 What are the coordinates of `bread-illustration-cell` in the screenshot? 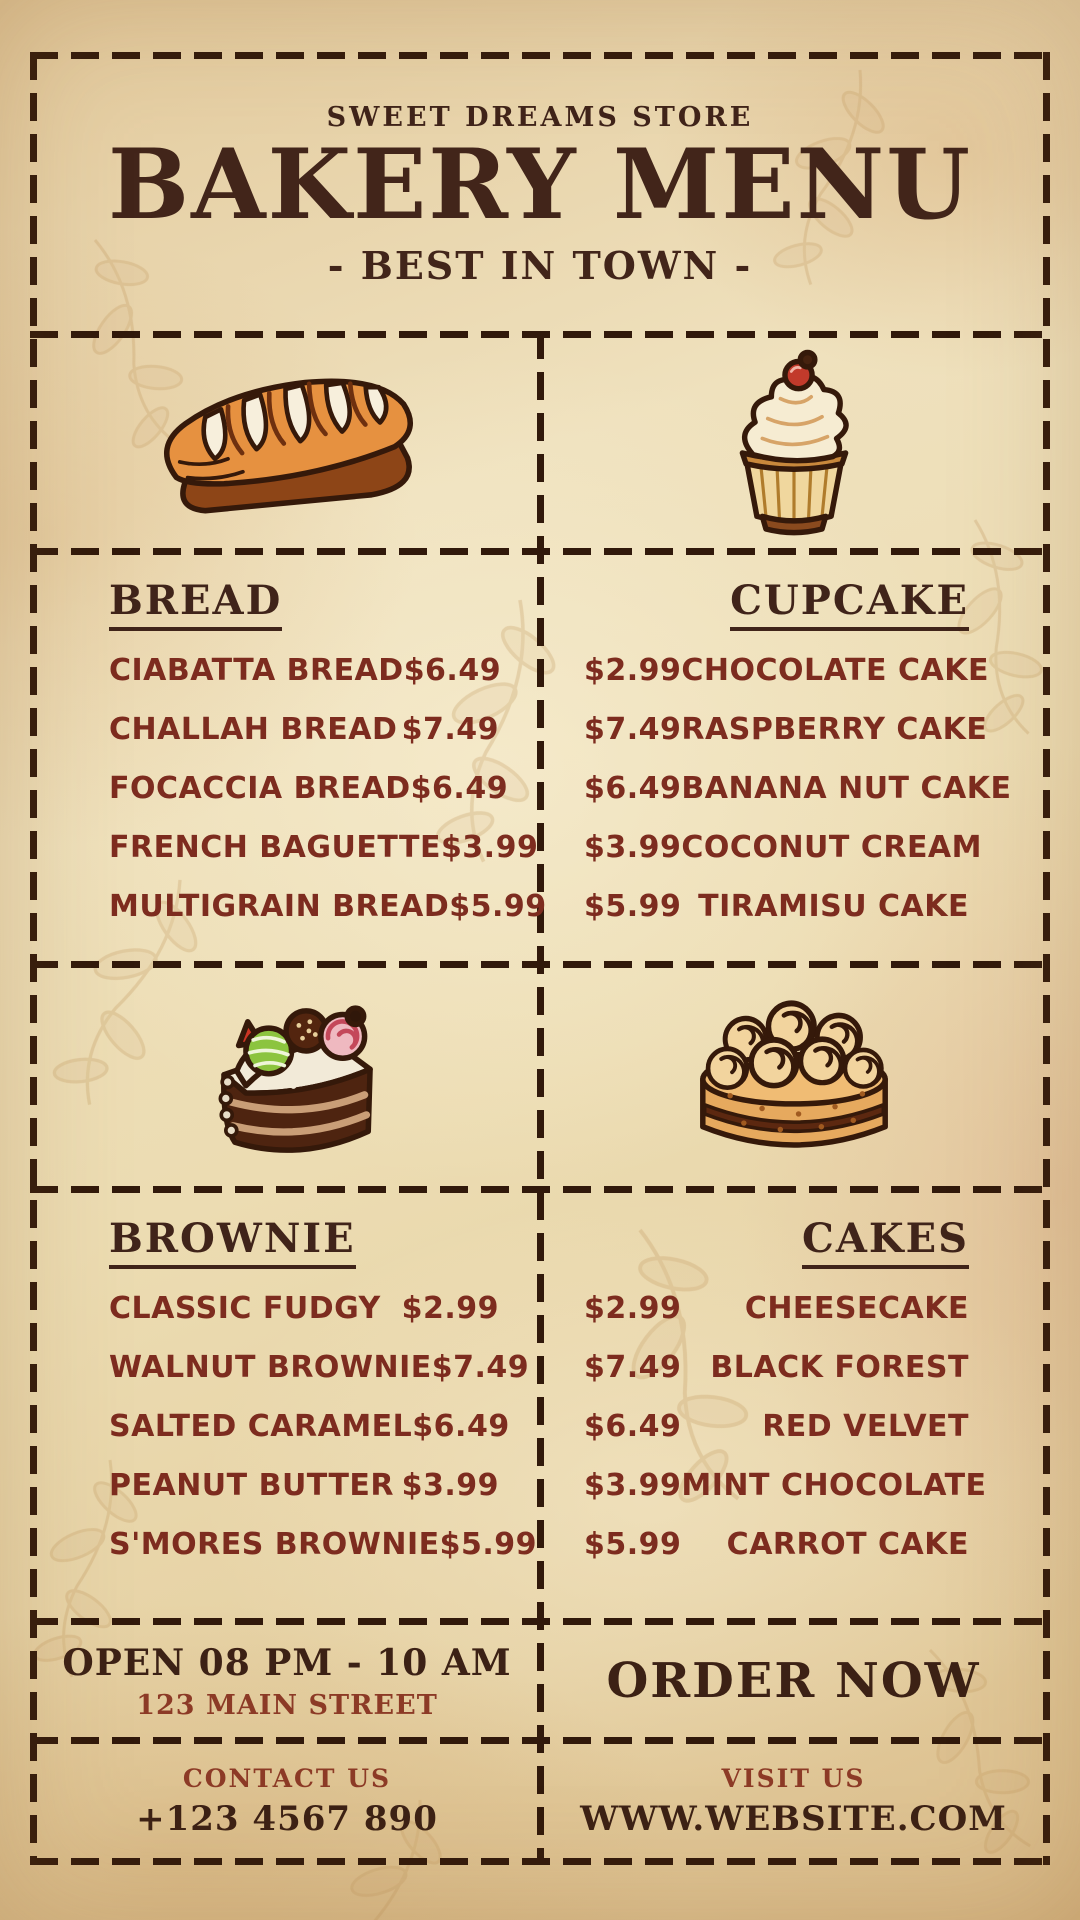 It's located at (287, 443).